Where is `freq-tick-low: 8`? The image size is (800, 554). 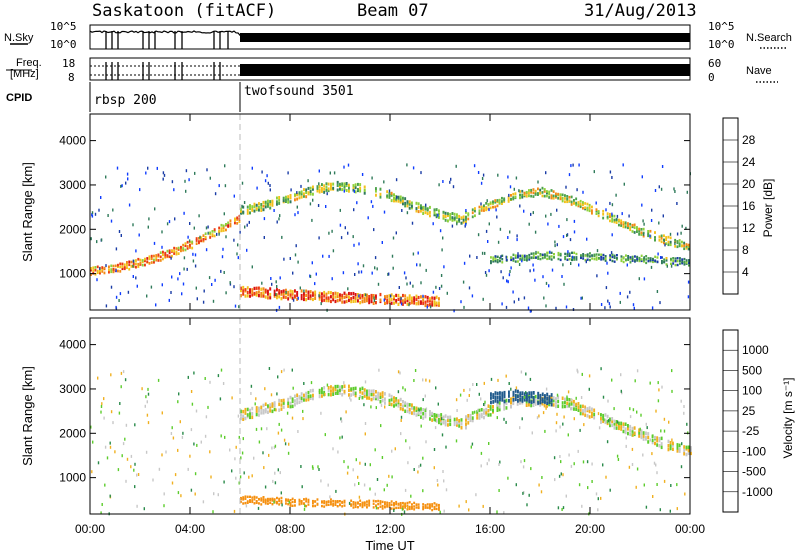 freq-tick-low: 8 is located at coordinates (71, 77).